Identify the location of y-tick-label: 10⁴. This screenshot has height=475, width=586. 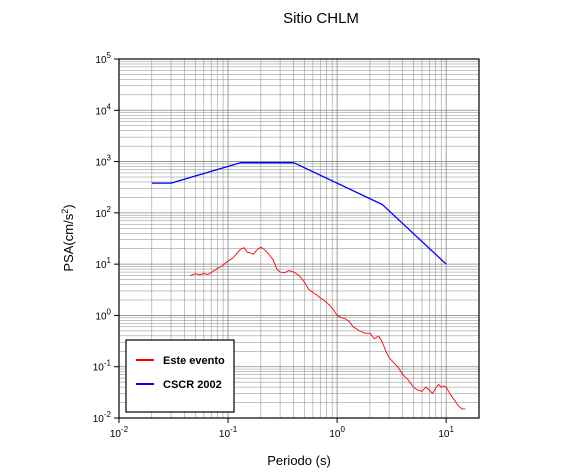
(103, 109).